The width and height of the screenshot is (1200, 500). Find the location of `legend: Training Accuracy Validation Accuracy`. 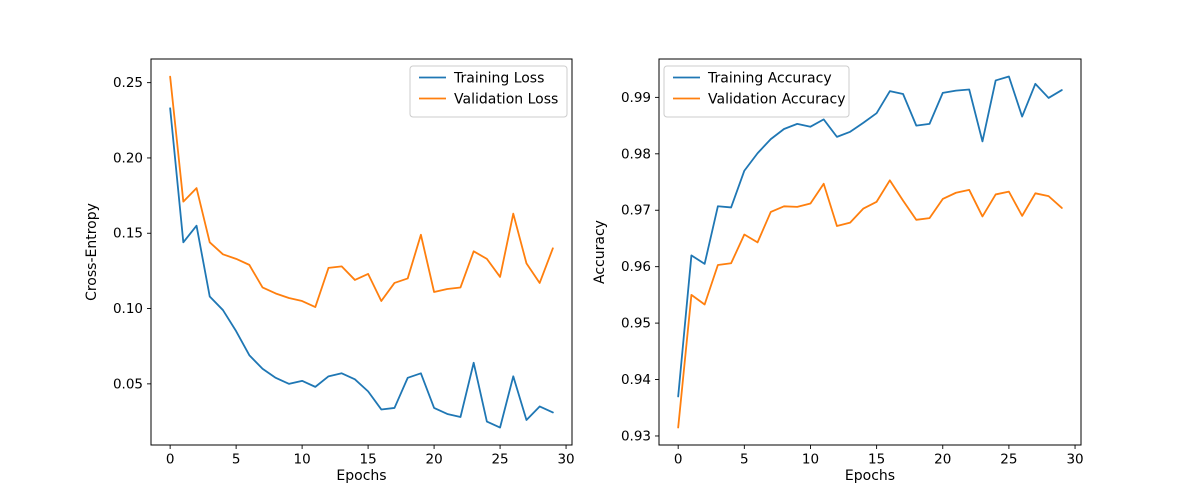

legend: Training Accuracy Validation Accuracy is located at coordinates (756, 91).